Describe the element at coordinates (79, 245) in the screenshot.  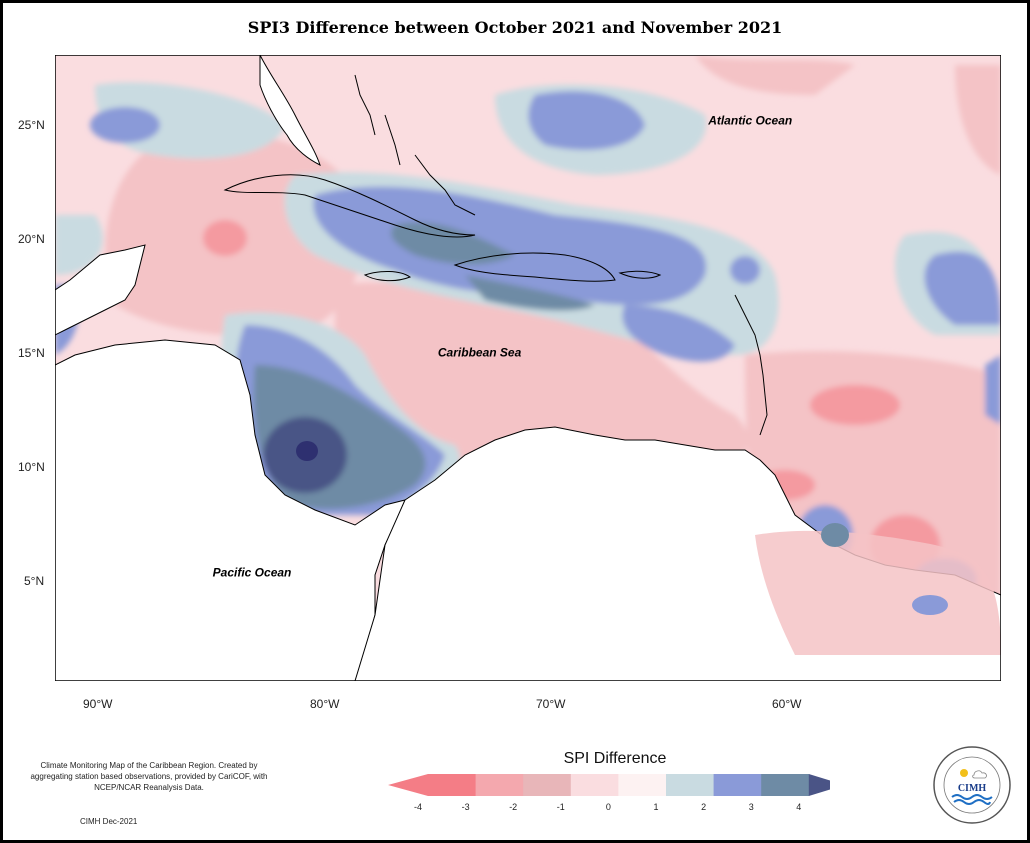
I see `field-pos1-west-edge` at that location.